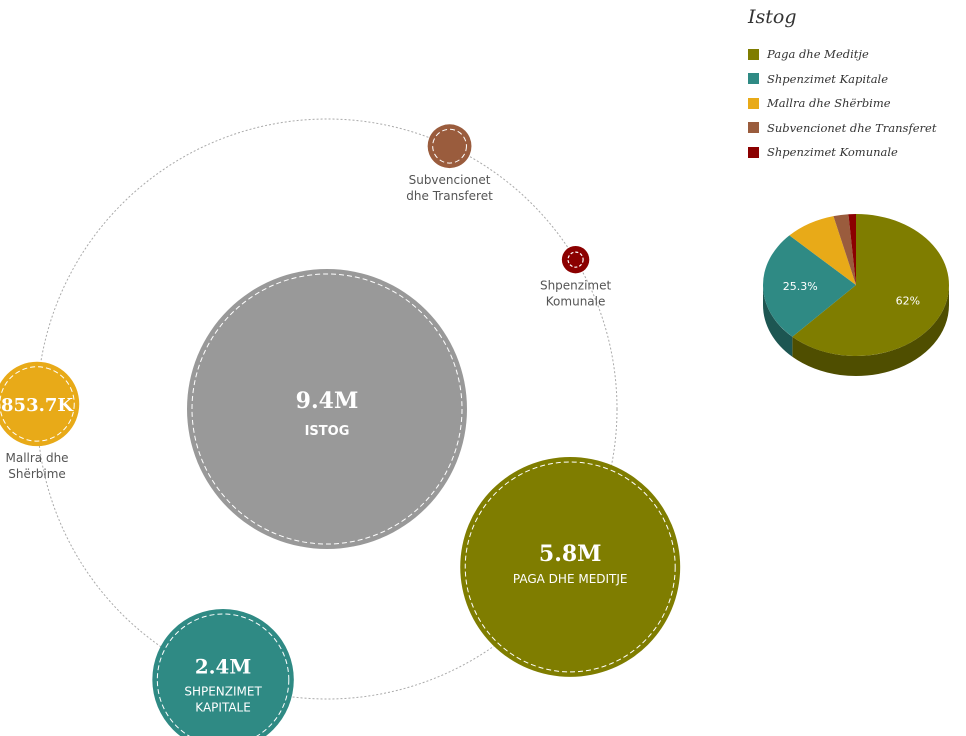 The image size is (966, 736). What do you see at coordinates (844, 249) in the screenshot?
I see `pie-slice-subvencionet-dhe-transferet` at bounding box center [844, 249].